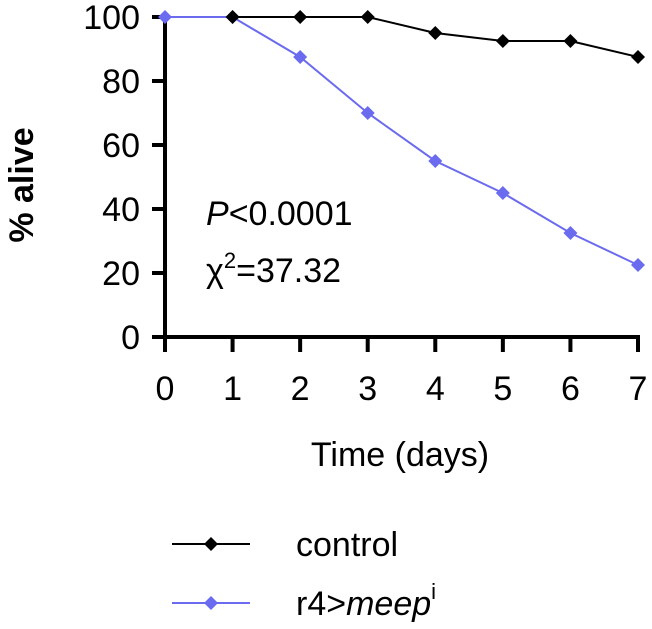 Image resolution: width=652 pixels, height=629 pixels. I want to click on x-tick-label: 1, so click(232, 389).